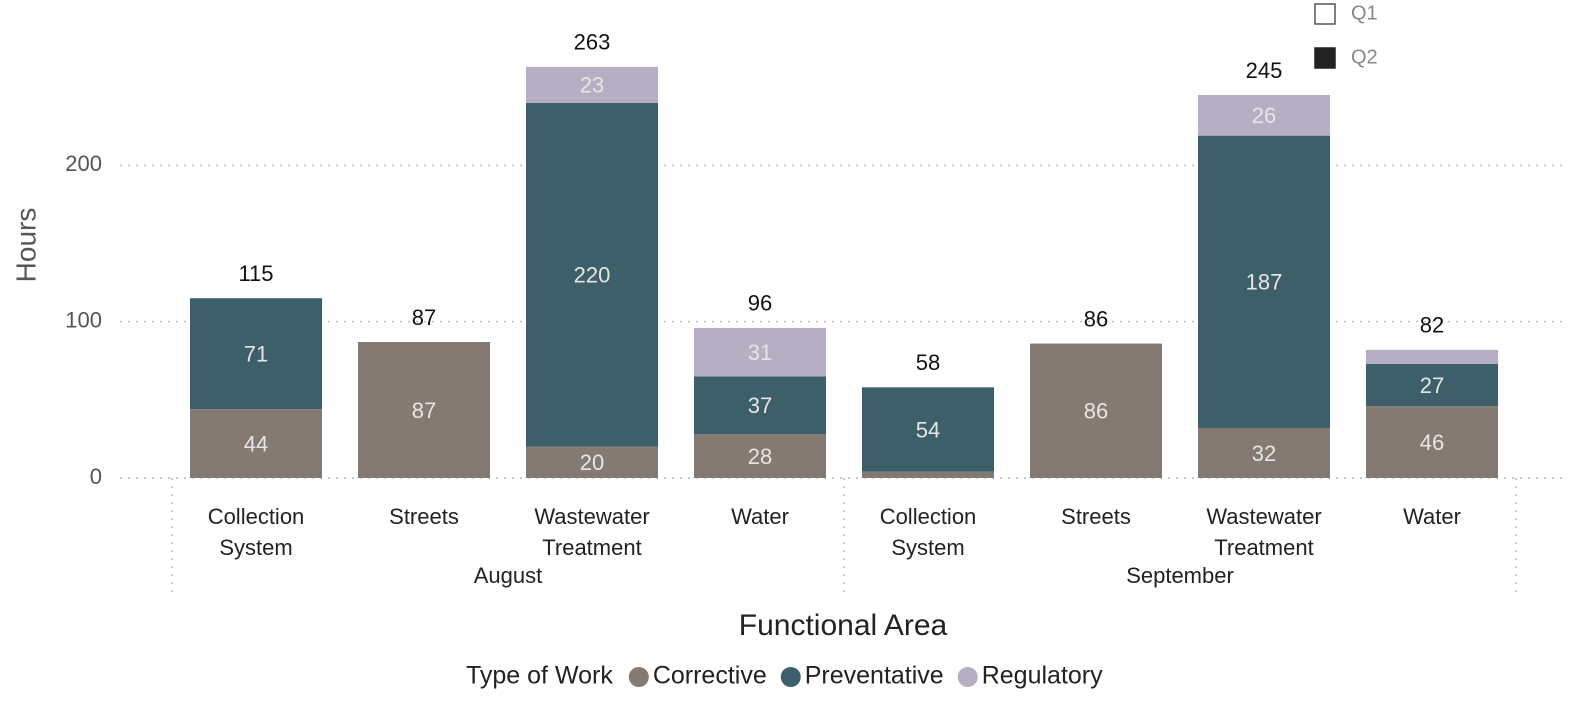 This screenshot has width=1590, height=704. What do you see at coordinates (1180, 575) in the screenshot?
I see `group-label: September` at bounding box center [1180, 575].